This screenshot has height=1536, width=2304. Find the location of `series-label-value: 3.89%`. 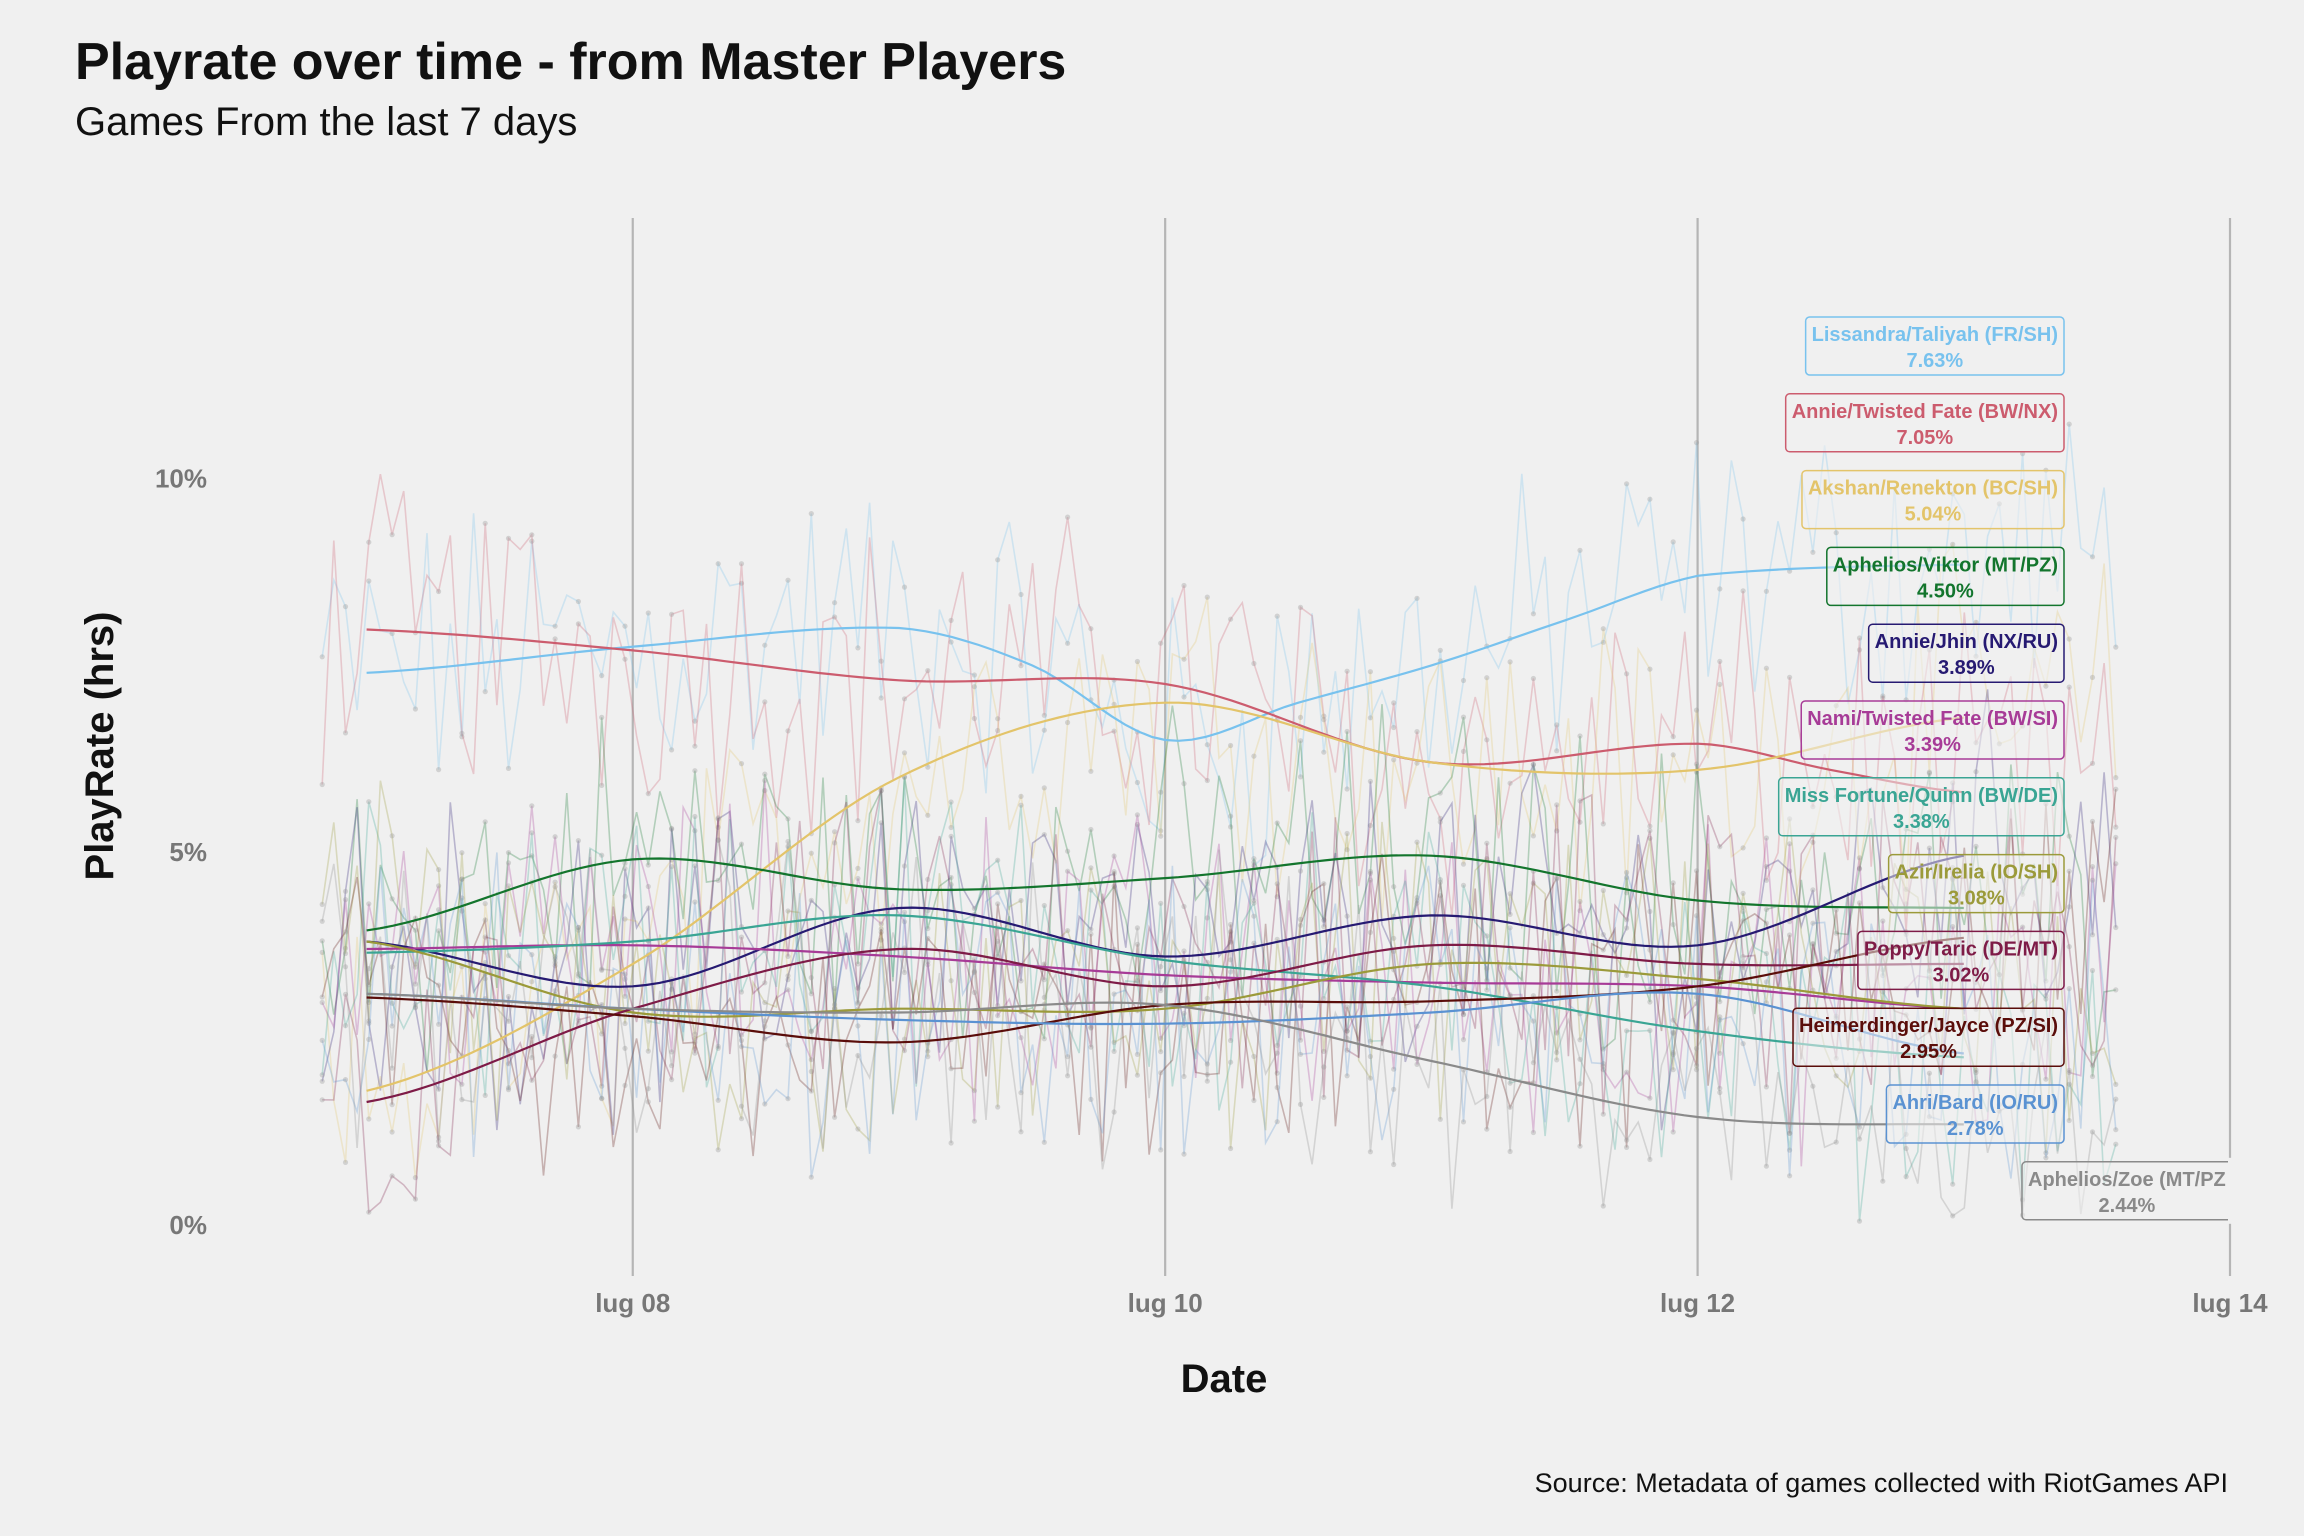

series-label-value: 3.89% is located at coordinates (1966, 668).